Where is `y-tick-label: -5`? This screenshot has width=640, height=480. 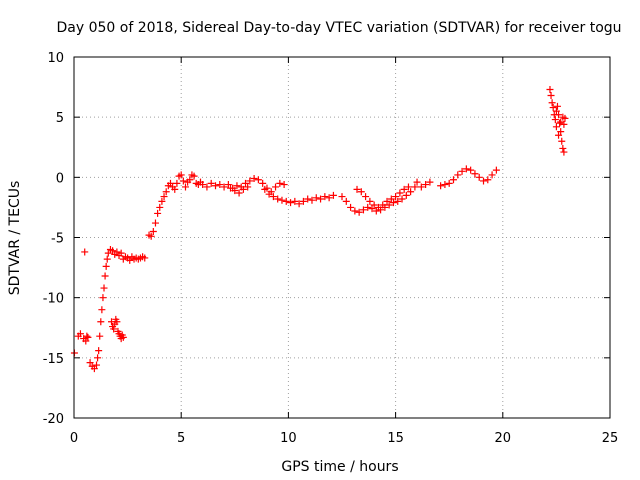
y-tick-label: -5 is located at coordinates (57, 239).